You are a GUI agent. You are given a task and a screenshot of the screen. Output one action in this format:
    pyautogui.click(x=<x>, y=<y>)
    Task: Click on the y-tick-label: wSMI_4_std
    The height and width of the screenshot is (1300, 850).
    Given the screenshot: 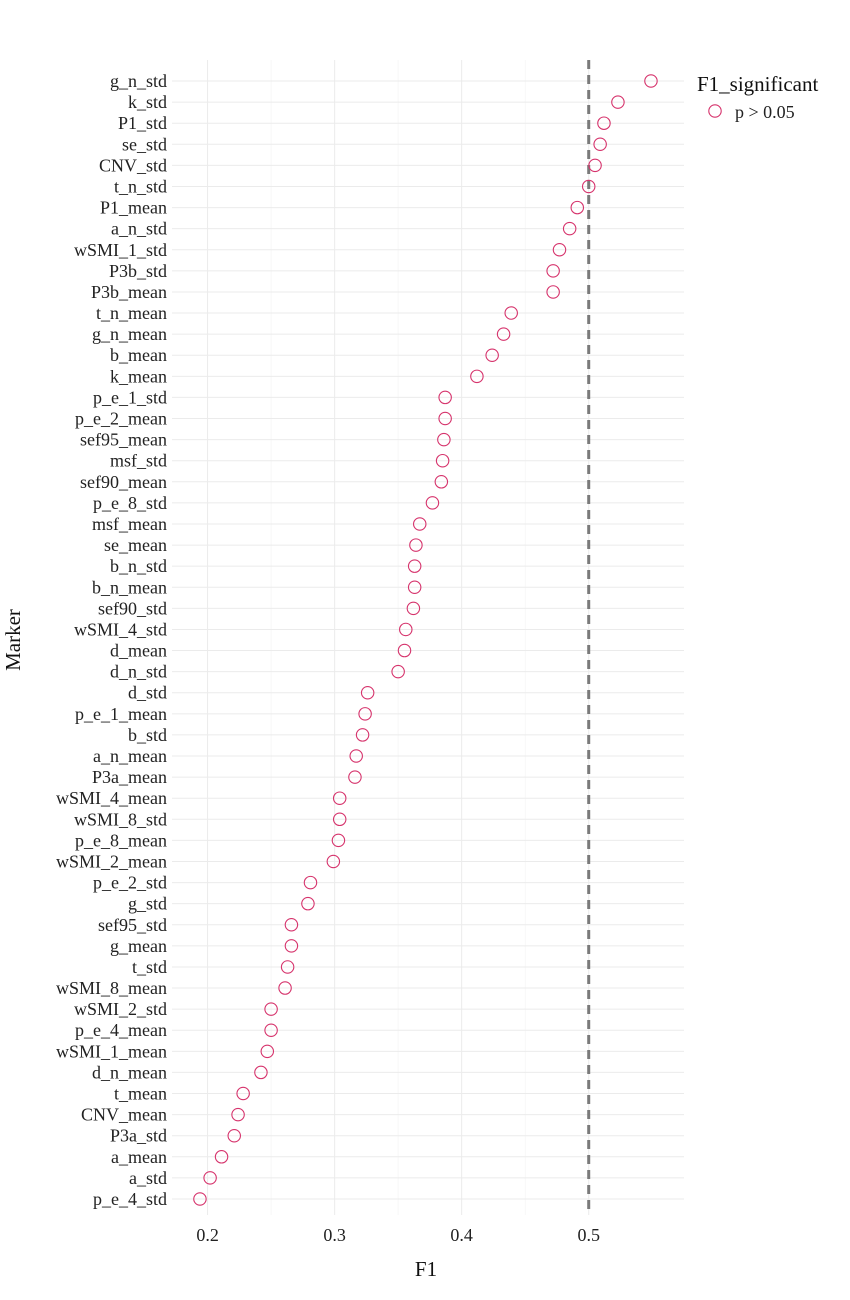 What is the action you would take?
    pyautogui.click(x=120, y=629)
    